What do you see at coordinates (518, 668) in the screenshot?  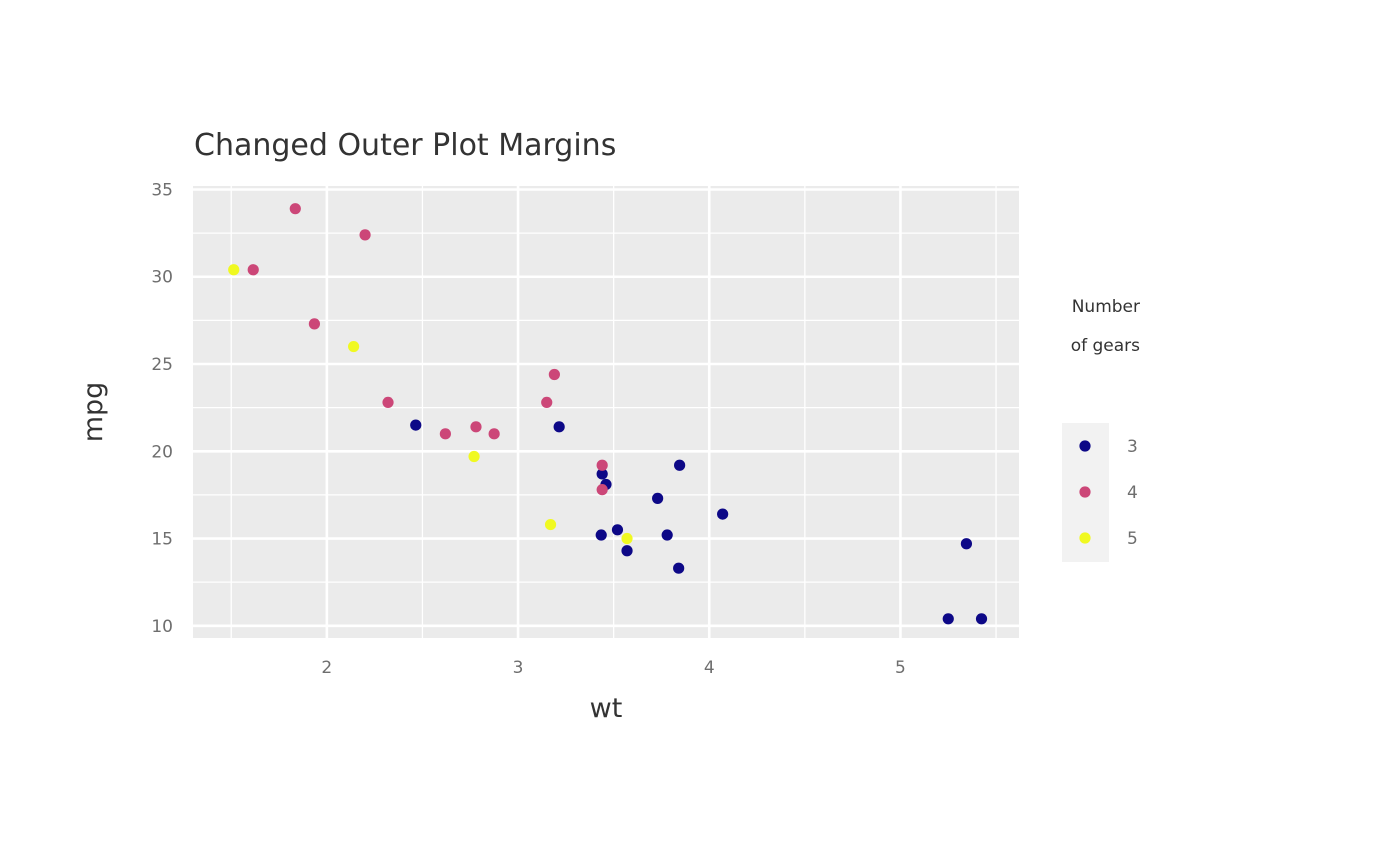 I see `x-tick-label: 3` at bounding box center [518, 668].